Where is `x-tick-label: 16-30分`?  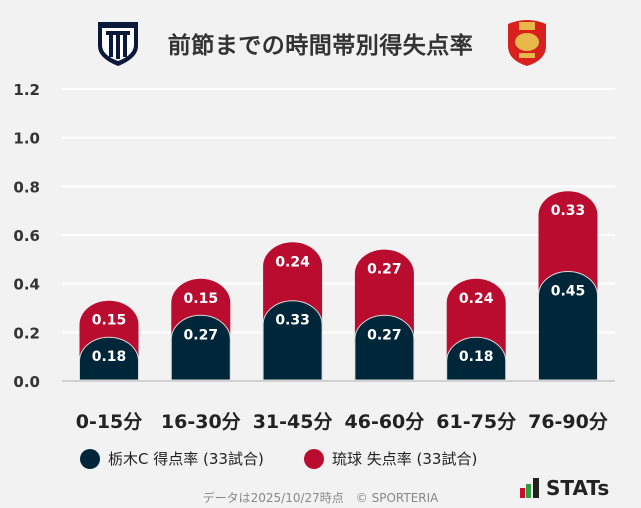
x-tick-label: 16-30分 is located at coordinates (201, 422).